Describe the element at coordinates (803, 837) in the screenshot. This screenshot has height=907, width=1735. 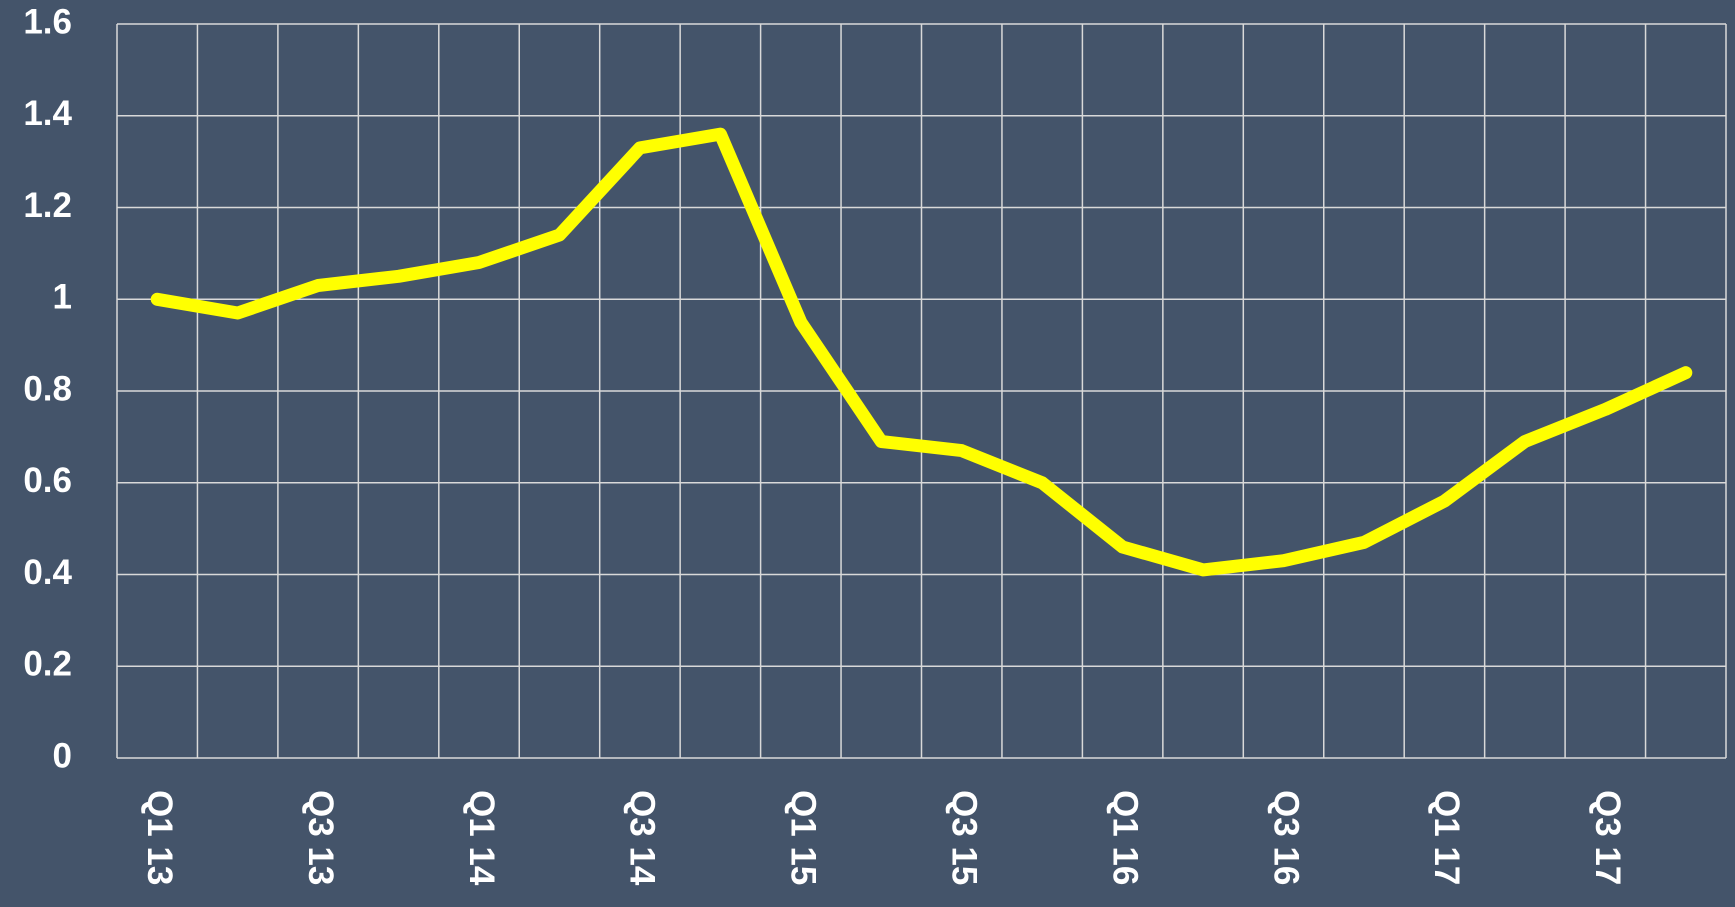
I see `x-tick-label: Q1 15` at that location.